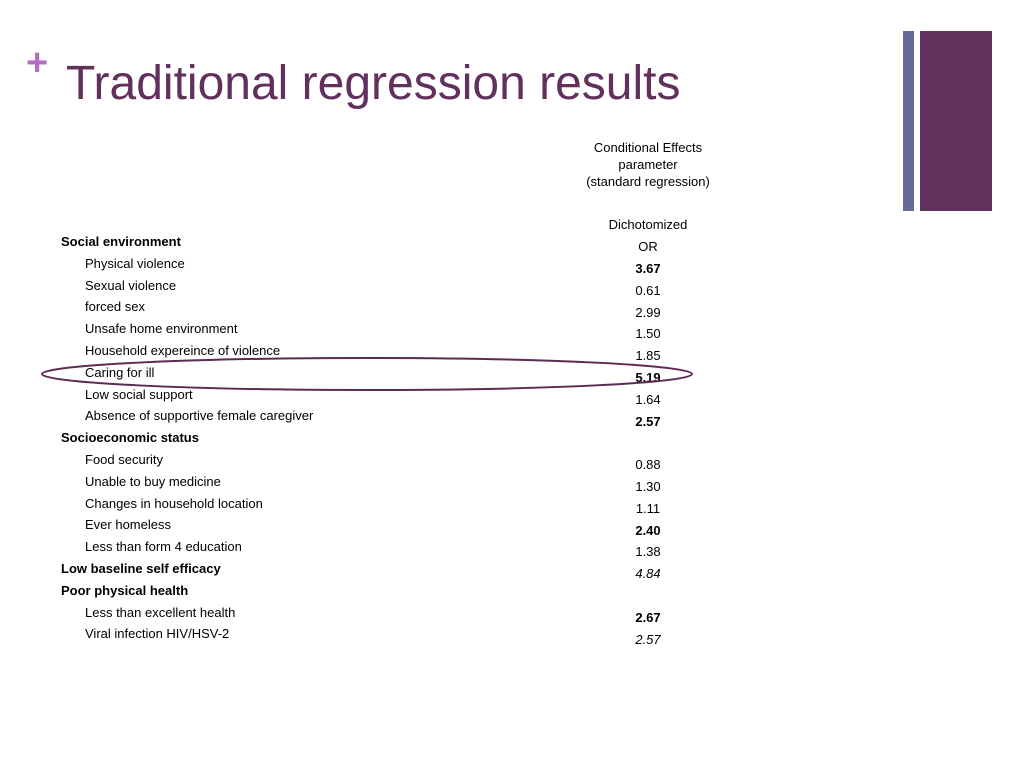  I want to click on table-row-value: 4.84, so click(648, 574).